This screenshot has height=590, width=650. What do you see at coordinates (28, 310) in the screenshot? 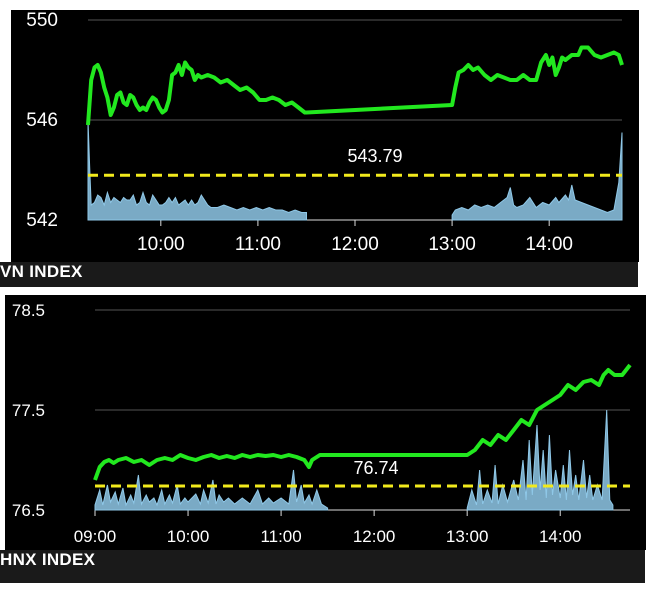
I see `hnx-y-tick-label: 78.5` at bounding box center [28, 310].